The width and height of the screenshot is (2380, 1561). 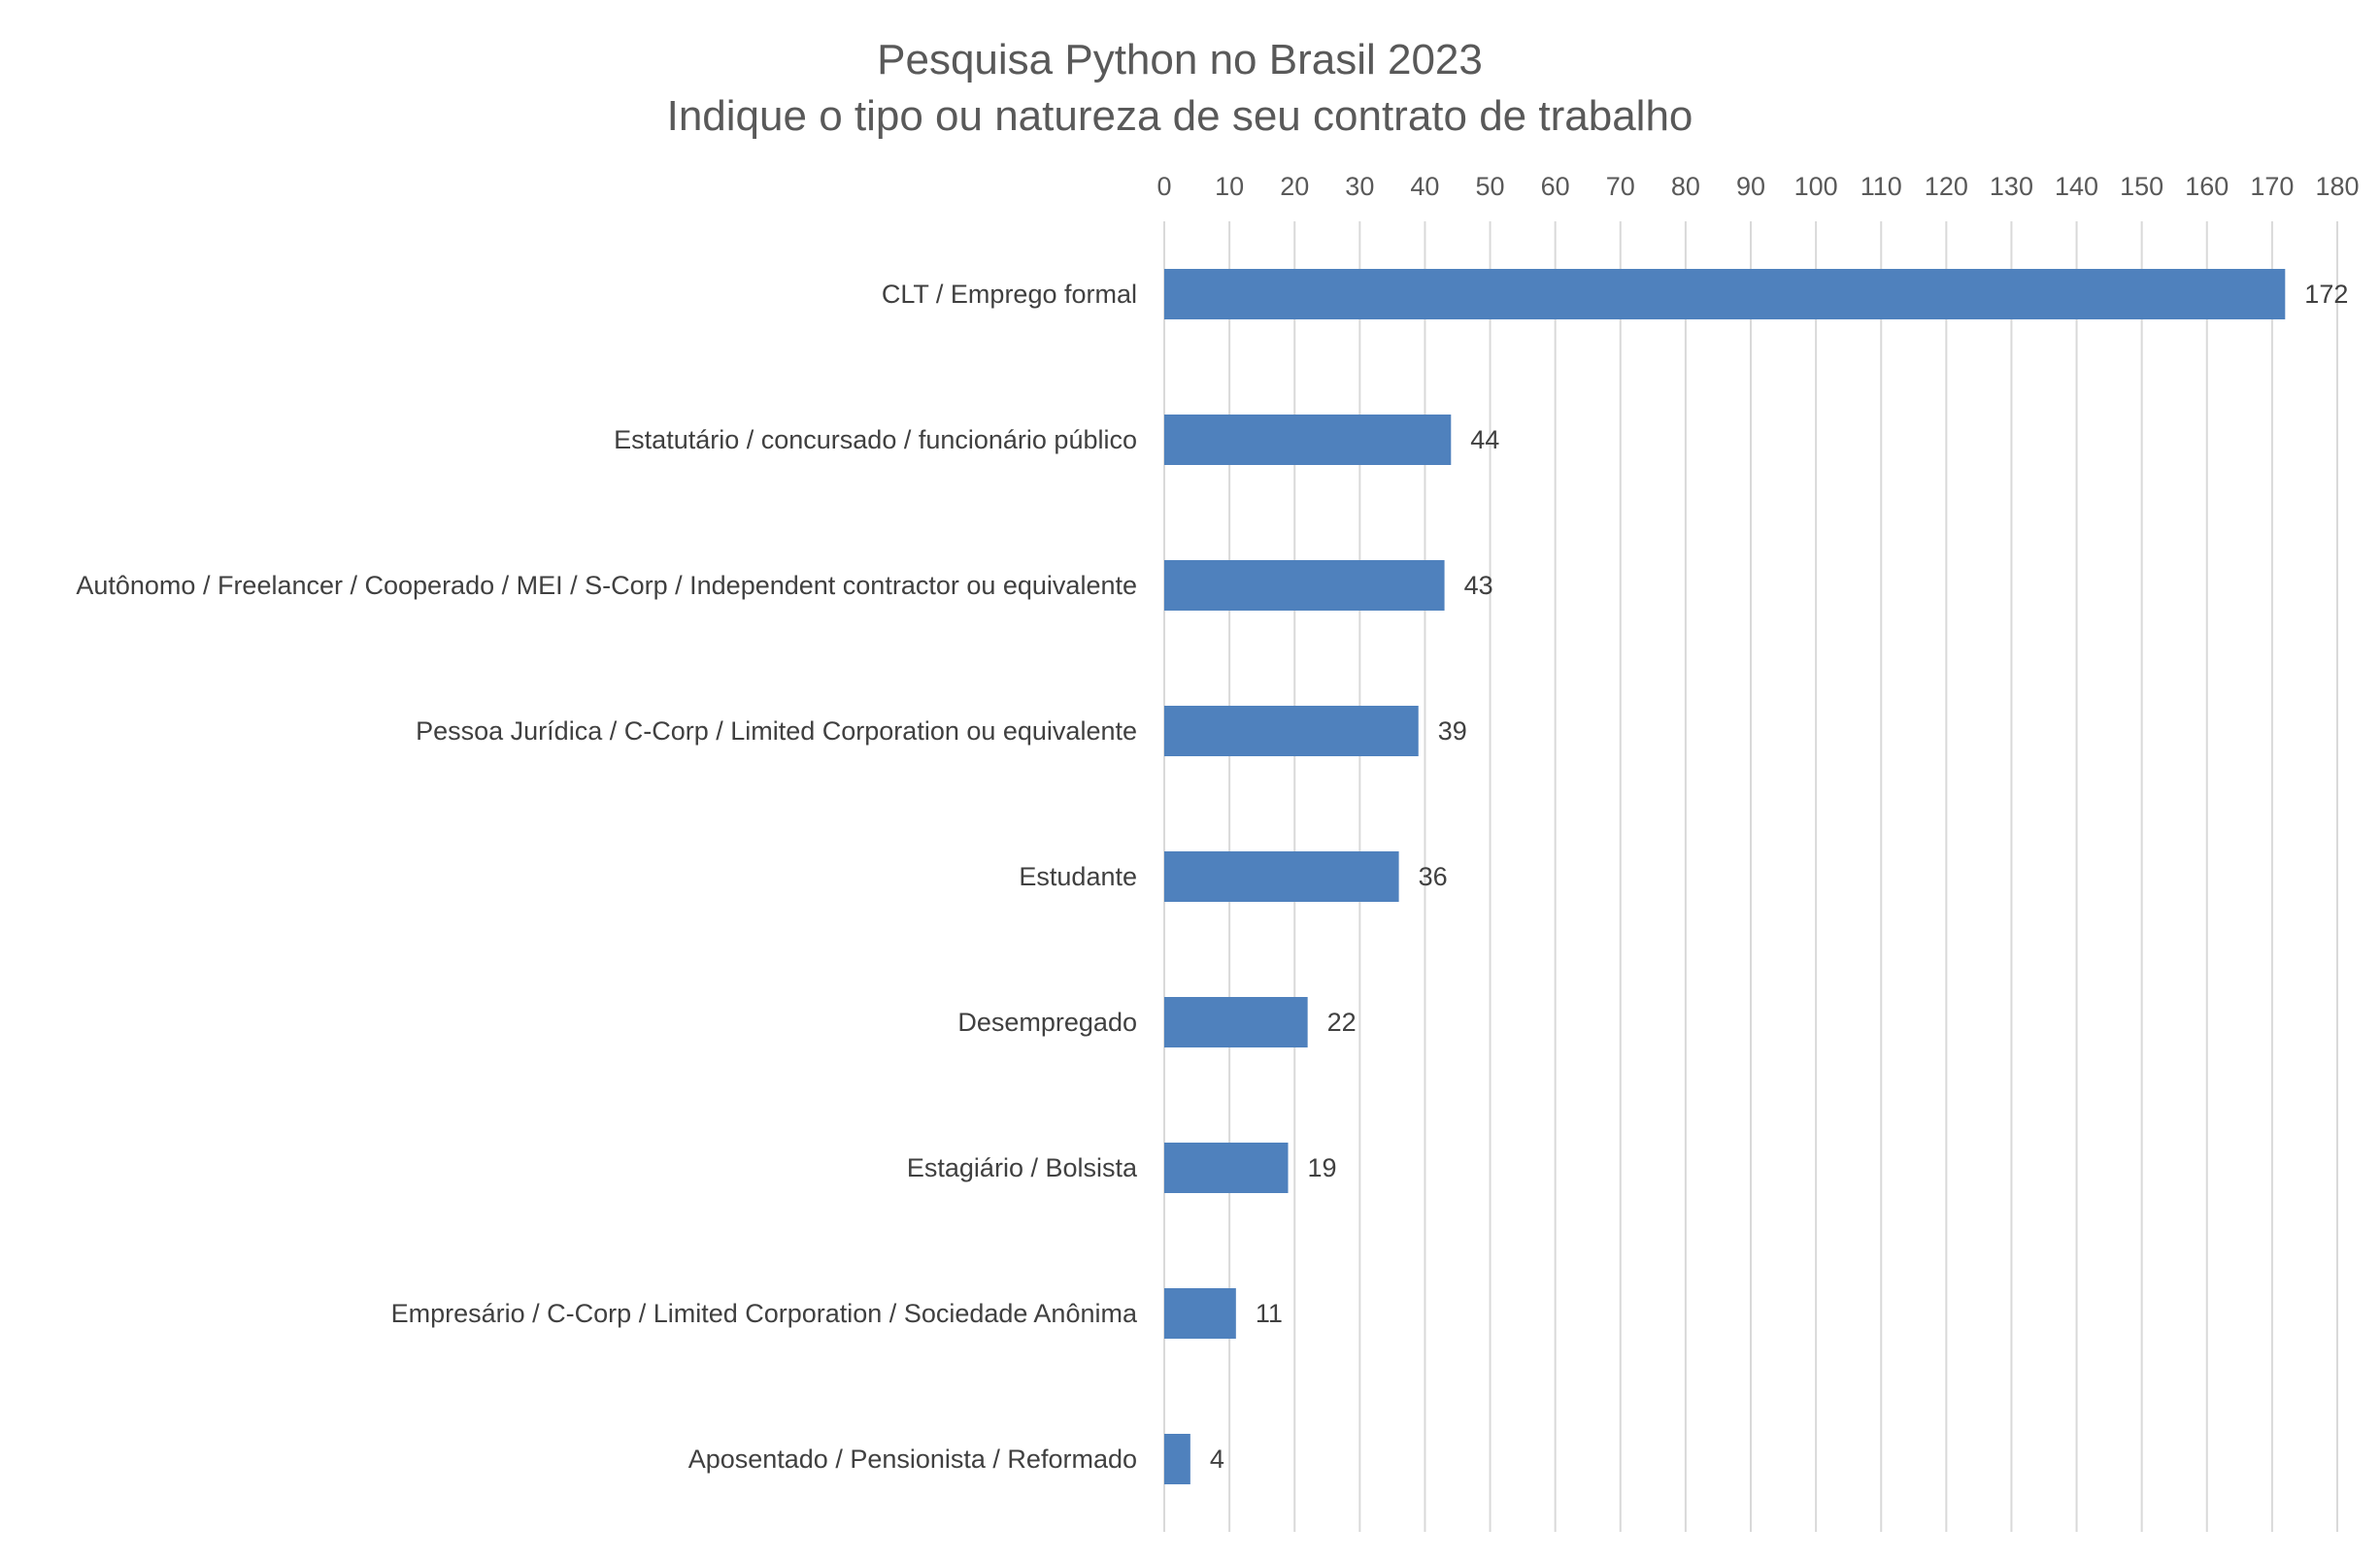 I want to click on data-label-1: 44, so click(x=1484, y=439).